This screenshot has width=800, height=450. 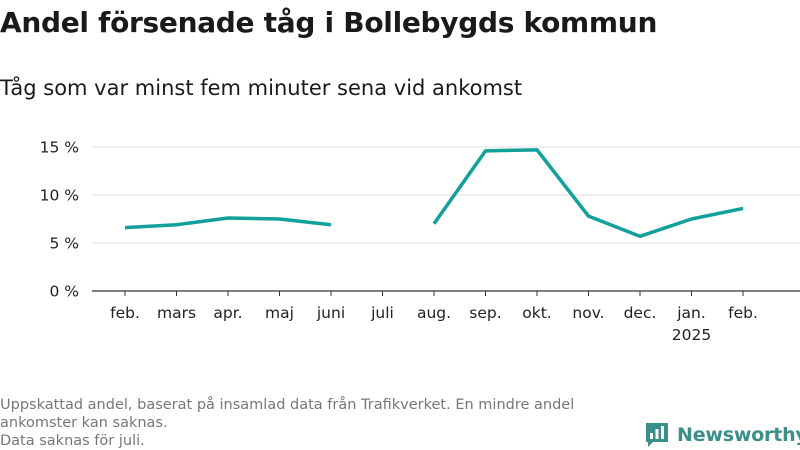 I want to click on y-tick-label: 0 %, so click(x=64, y=292).